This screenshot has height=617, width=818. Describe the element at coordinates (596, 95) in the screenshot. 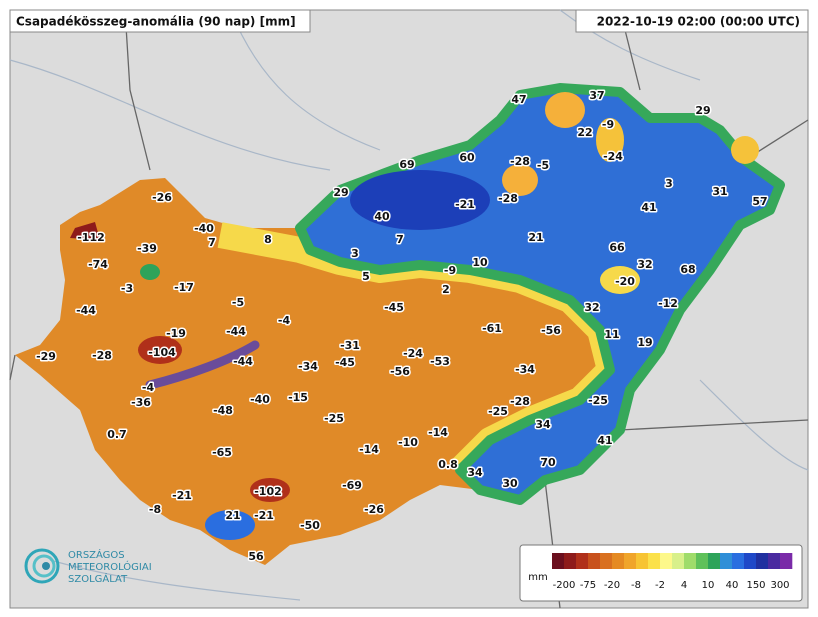

I see `station-value: 37` at that location.